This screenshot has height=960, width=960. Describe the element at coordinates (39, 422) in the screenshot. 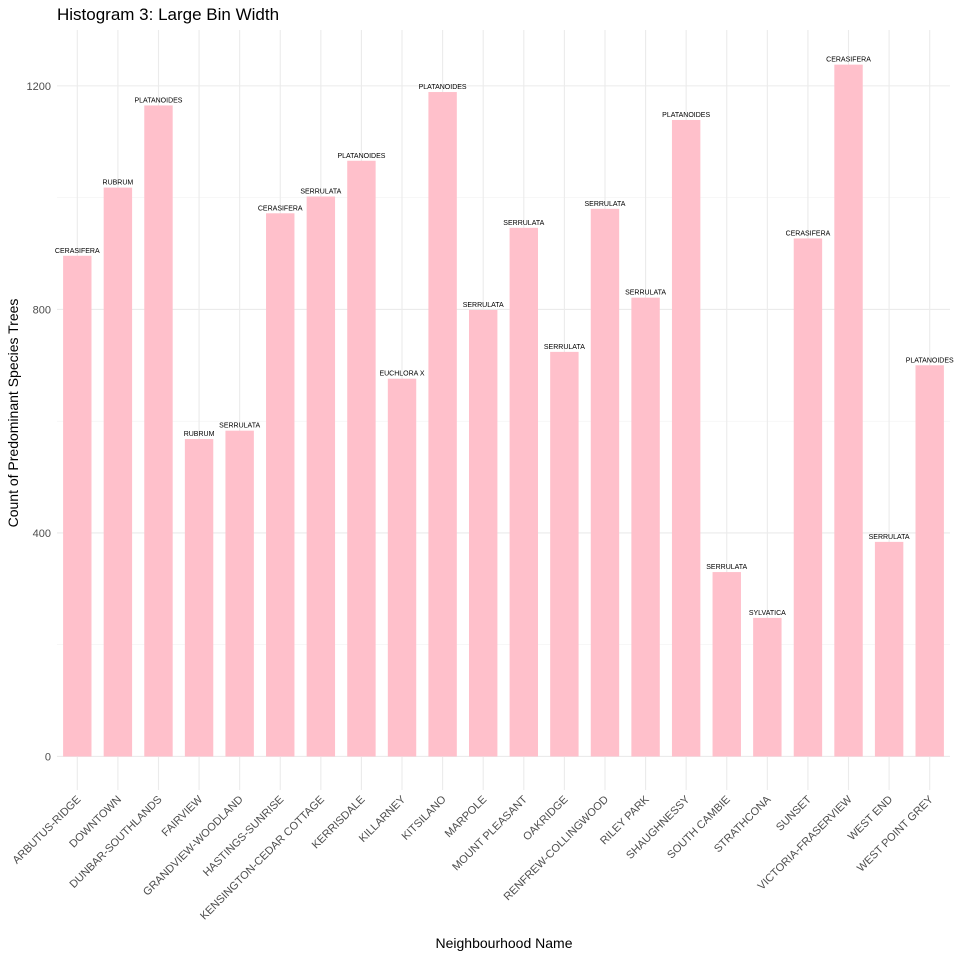

I see `y-axis-ticks: 0 400 800 1200` at that location.